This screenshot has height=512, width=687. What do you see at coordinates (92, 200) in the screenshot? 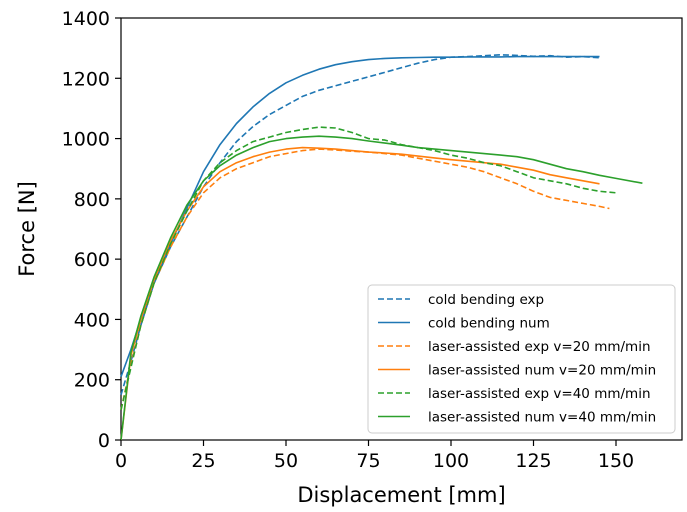
I see `y-tick-label: 800` at bounding box center [92, 200].